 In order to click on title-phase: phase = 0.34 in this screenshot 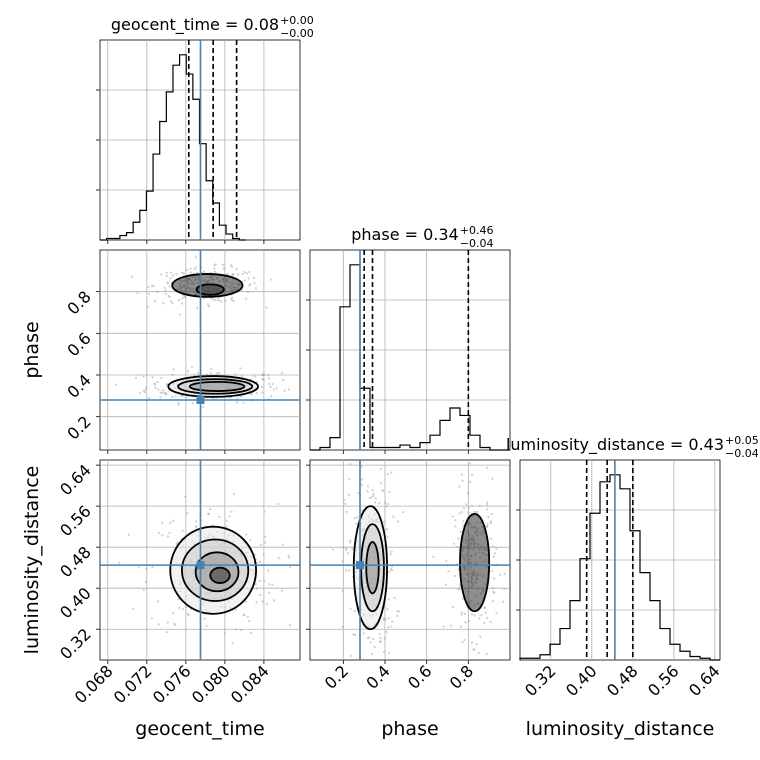, I will do `click(404, 234)`.